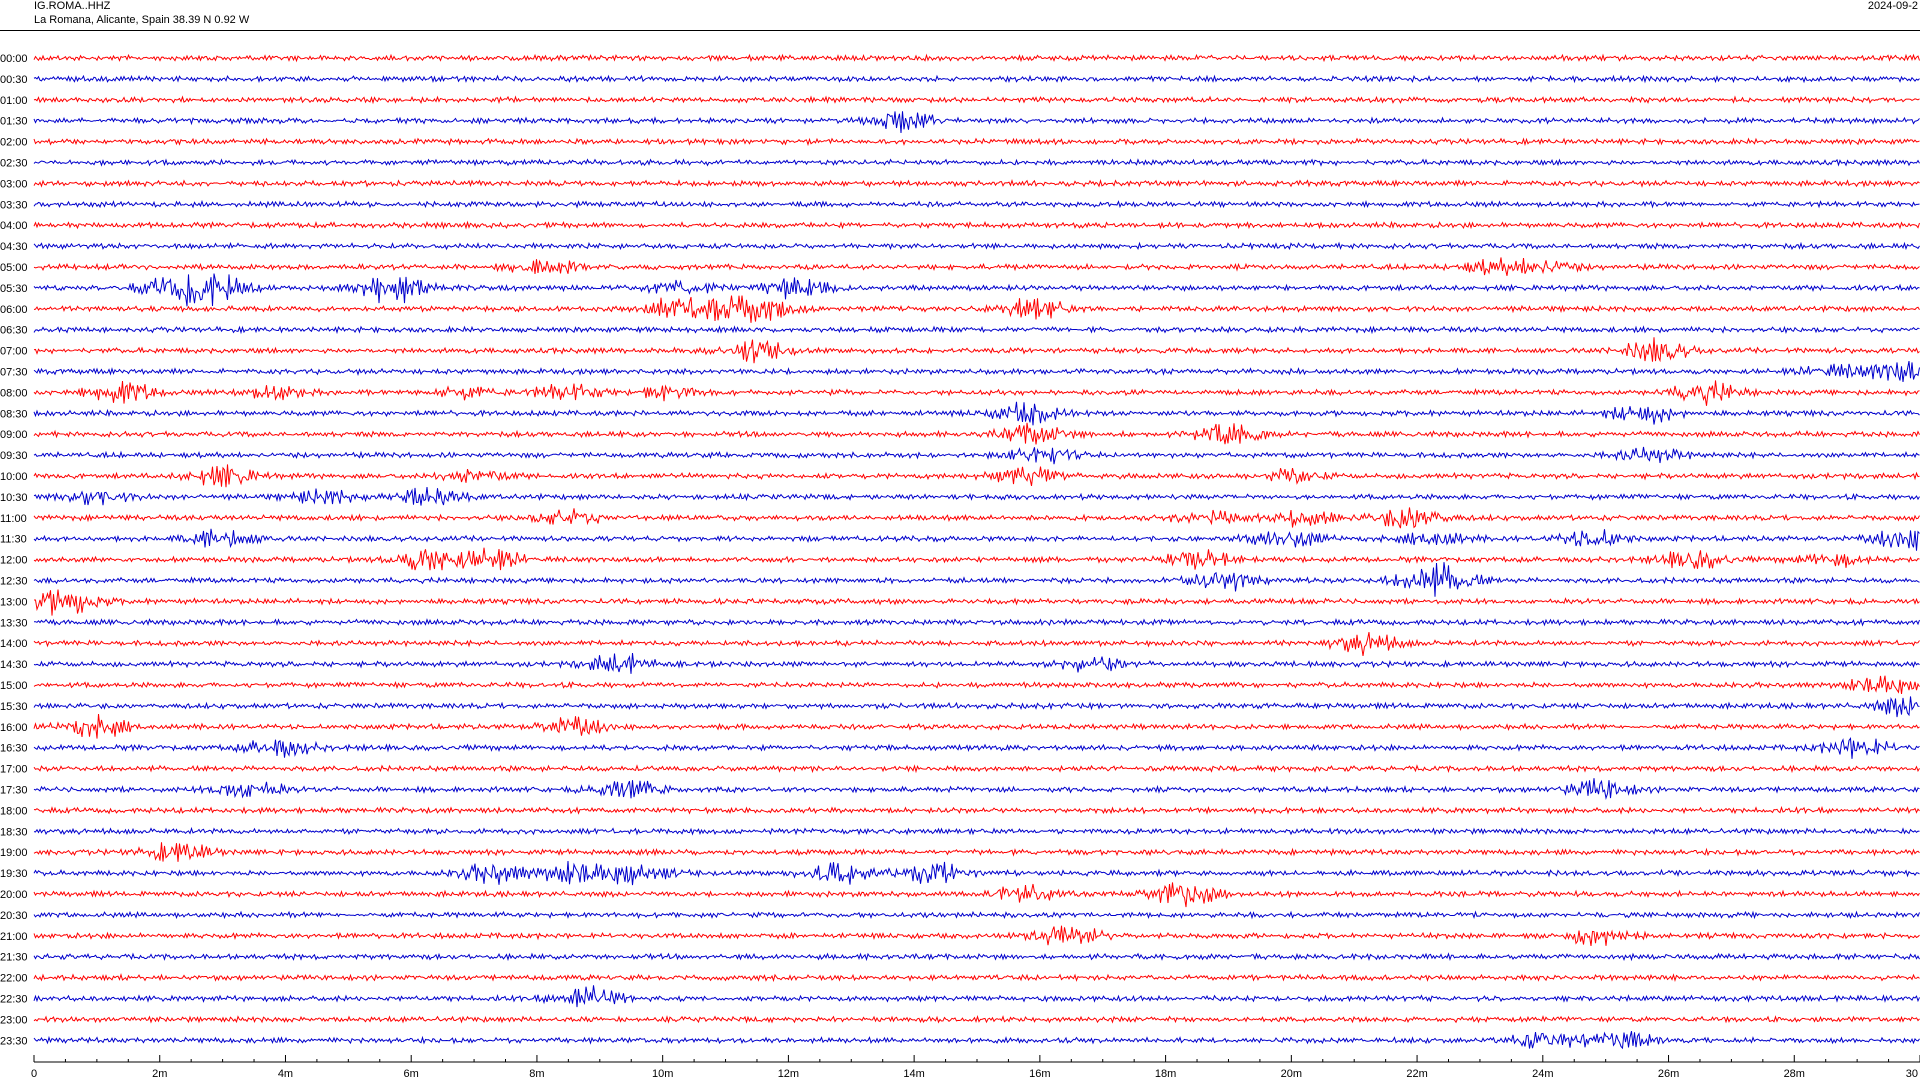 This screenshot has width=1920, height=1080. What do you see at coordinates (14, 791) in the screenshot?
I see `row-label: 17:30` at bounding box center [14, 791].